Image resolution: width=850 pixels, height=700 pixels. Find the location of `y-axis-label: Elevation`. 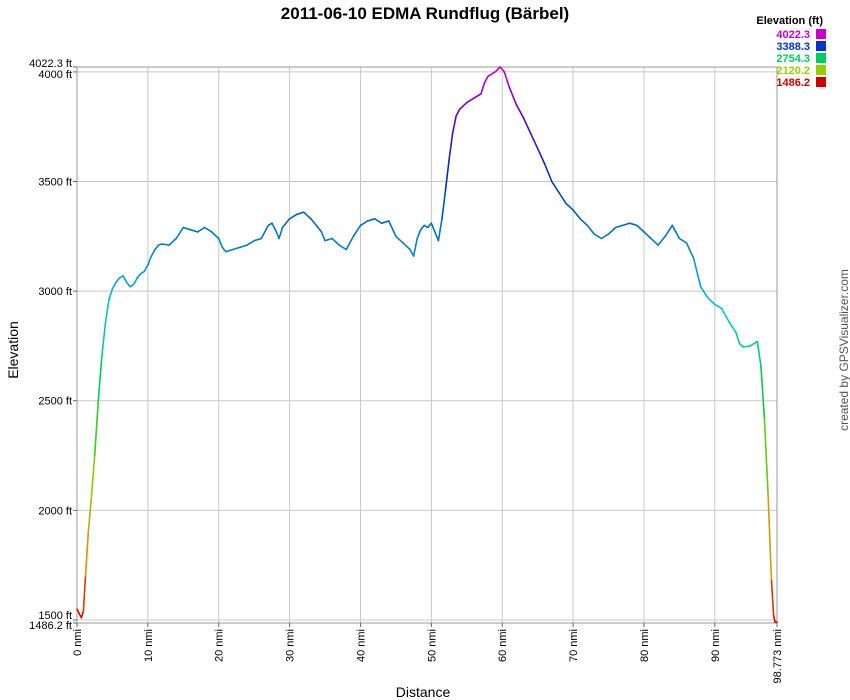

y-axis-label: Elevation is located at coordinates (13, 350).